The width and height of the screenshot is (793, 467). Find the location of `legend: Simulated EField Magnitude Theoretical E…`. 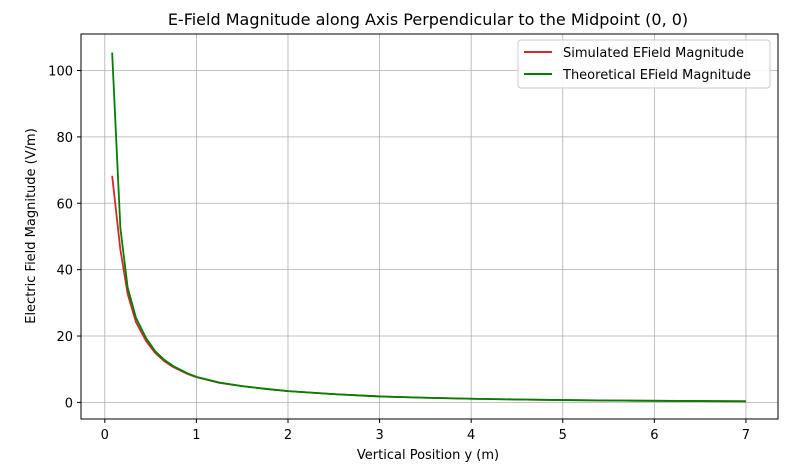

legend: Simulated EField Magnitude Theoretical E… is located at coordinates (644, 64).